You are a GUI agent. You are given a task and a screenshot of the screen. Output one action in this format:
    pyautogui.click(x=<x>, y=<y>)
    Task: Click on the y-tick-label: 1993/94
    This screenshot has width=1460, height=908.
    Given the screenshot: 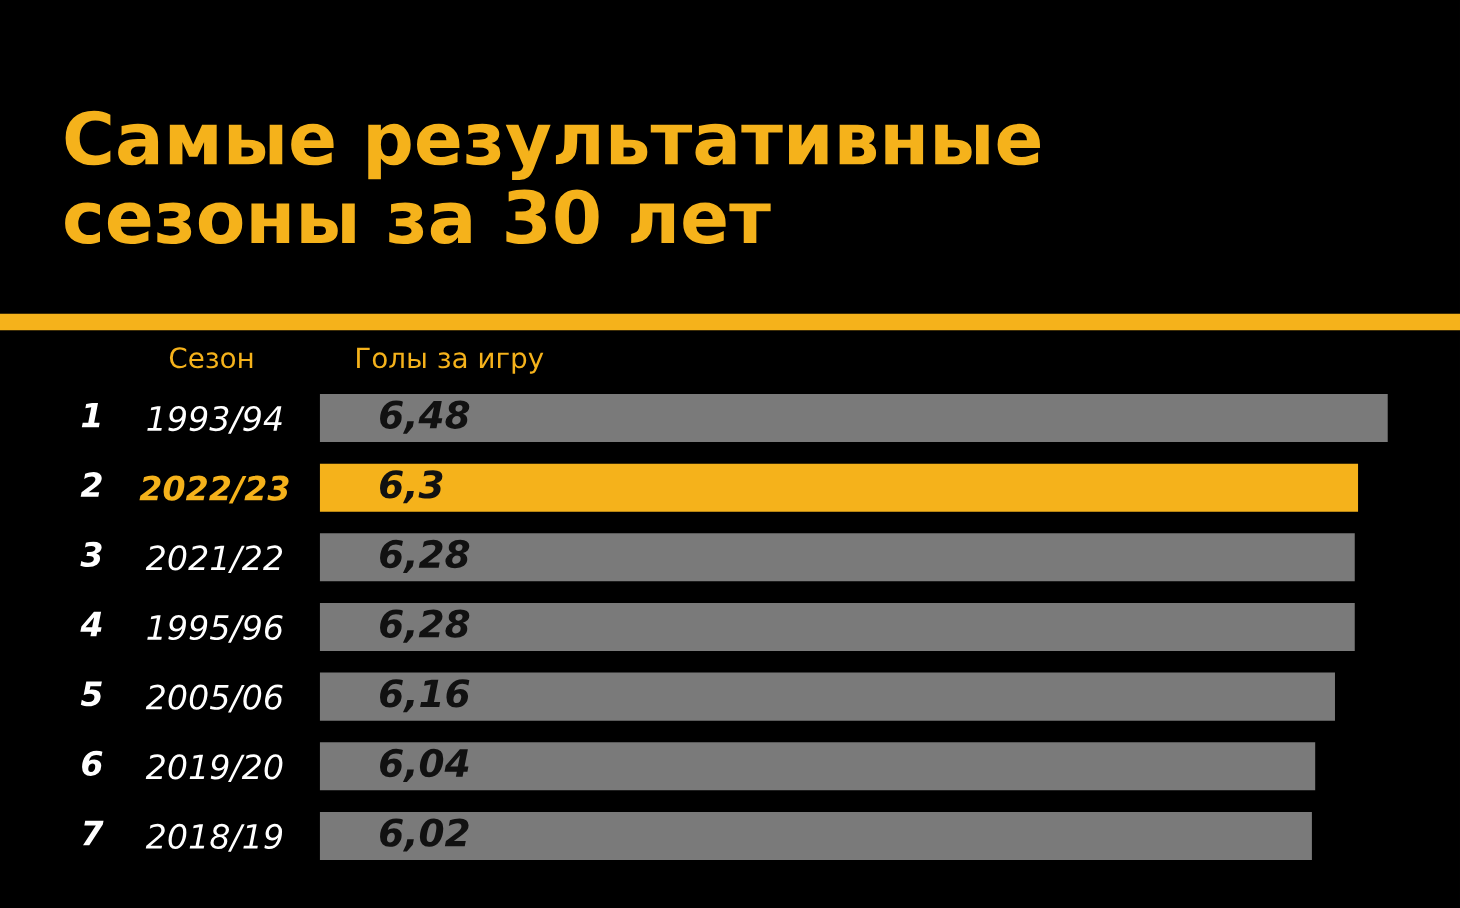 What is the action you would take?
    pyautogui.click(x=214, y=419)
    